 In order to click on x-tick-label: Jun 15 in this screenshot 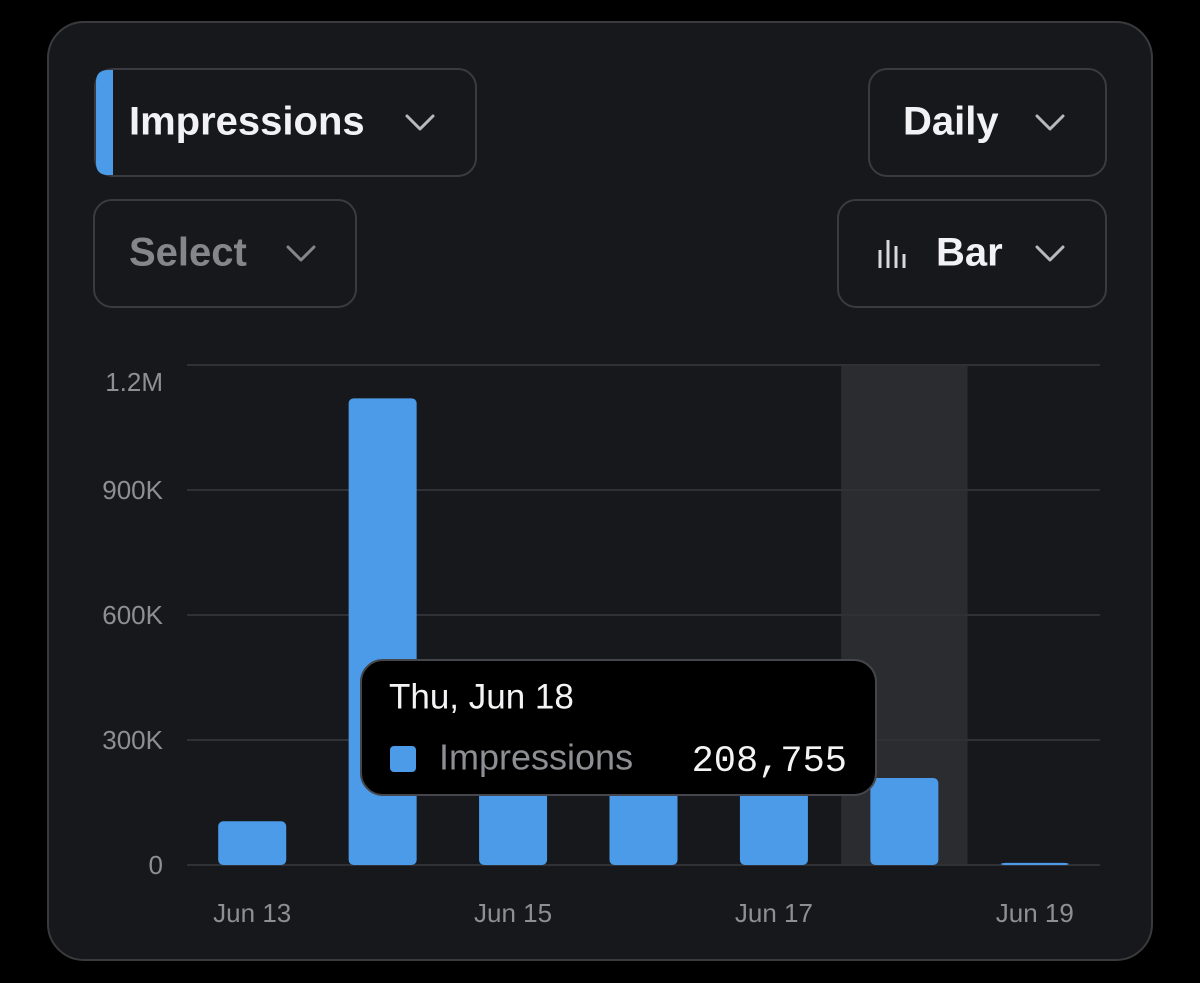, I will do `click(513, 913)`.